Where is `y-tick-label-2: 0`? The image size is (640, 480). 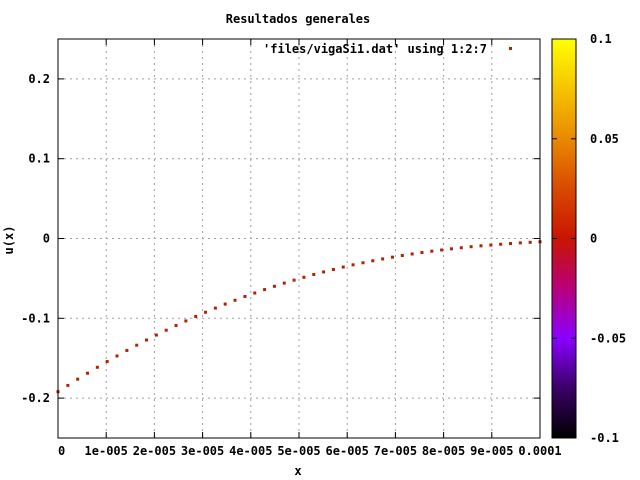
y-tick-label-2: 0 is located at coordinates (46, 239).